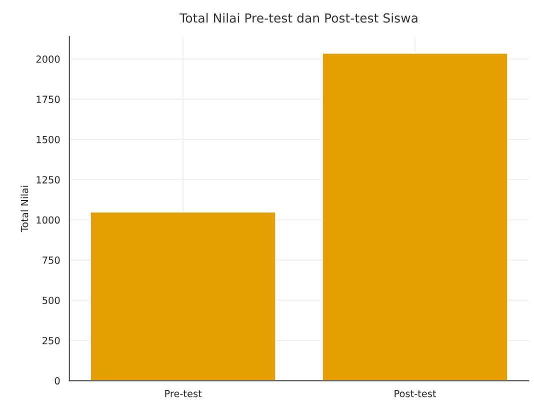 The height and width of the screenshot is (405, 534). I want to click on y-tick-label: 1250, so click(48, 180).